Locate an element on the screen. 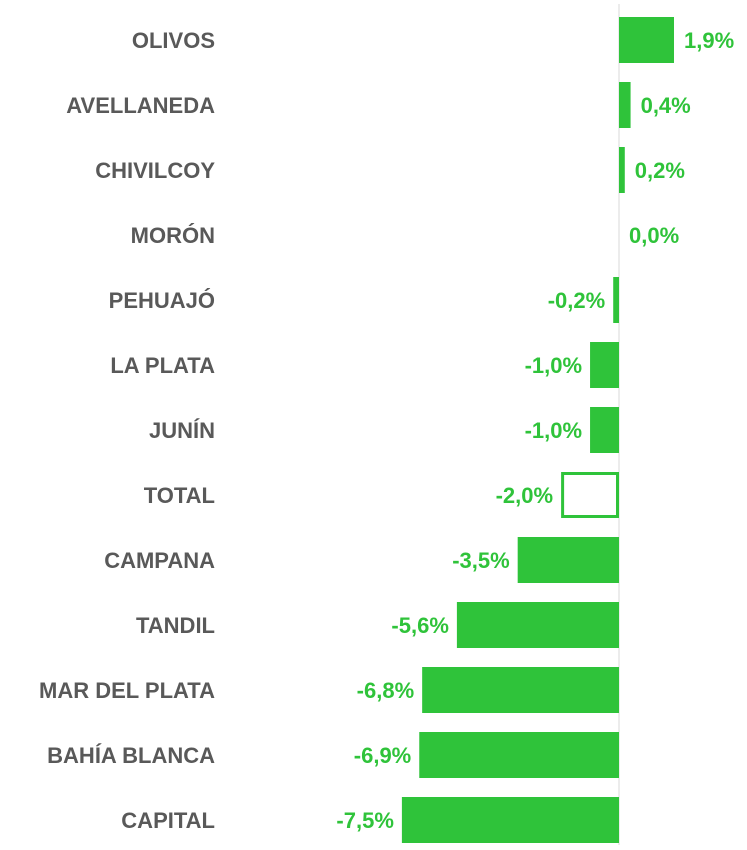 This screenshot has height=850, width=747. category-label: AVELLANEDA is located at coordinates (140, 105).